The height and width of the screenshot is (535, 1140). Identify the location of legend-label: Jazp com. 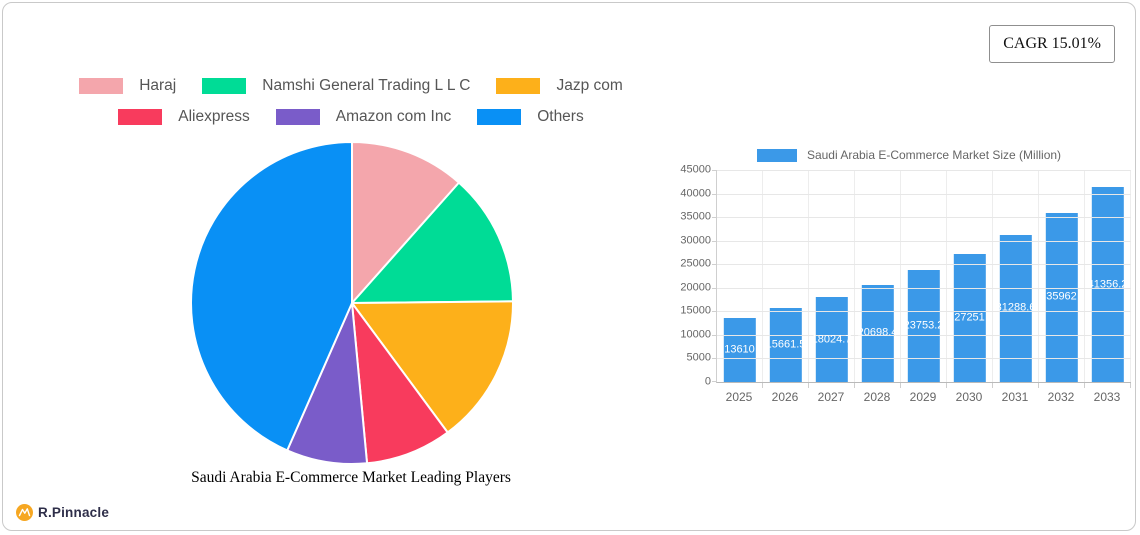
(589, 85).